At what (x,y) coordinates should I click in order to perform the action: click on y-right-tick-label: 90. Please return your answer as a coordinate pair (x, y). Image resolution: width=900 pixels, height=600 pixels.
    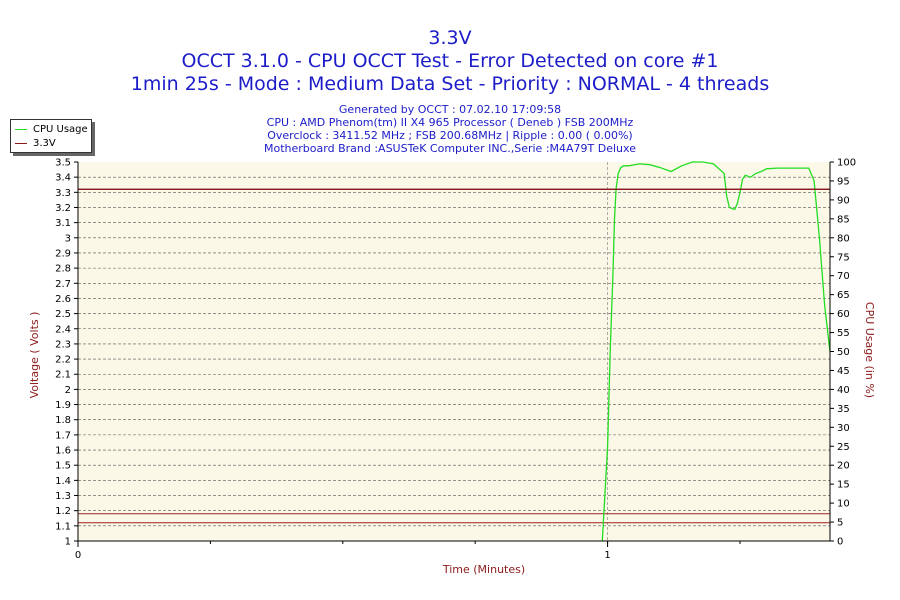
    Looking at the image, I should click on (843, 200).